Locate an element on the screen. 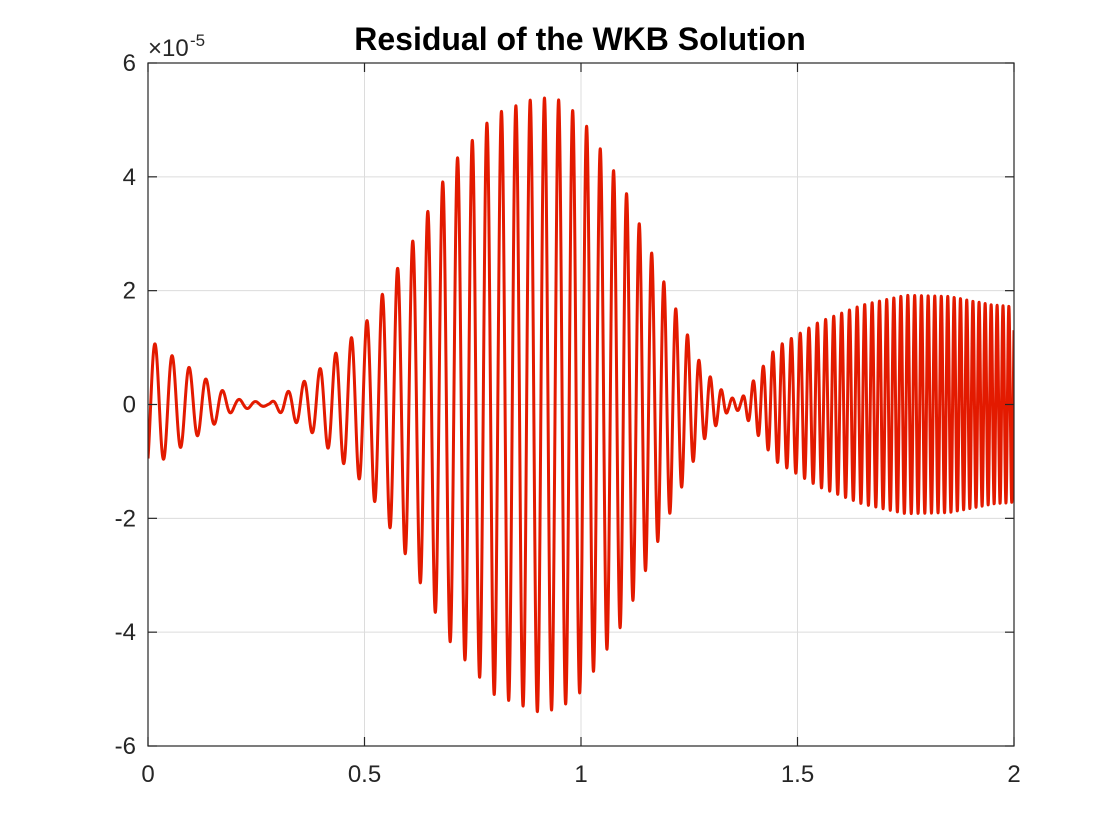  x-tick-label: 1 is located at coordinates (580, 774).